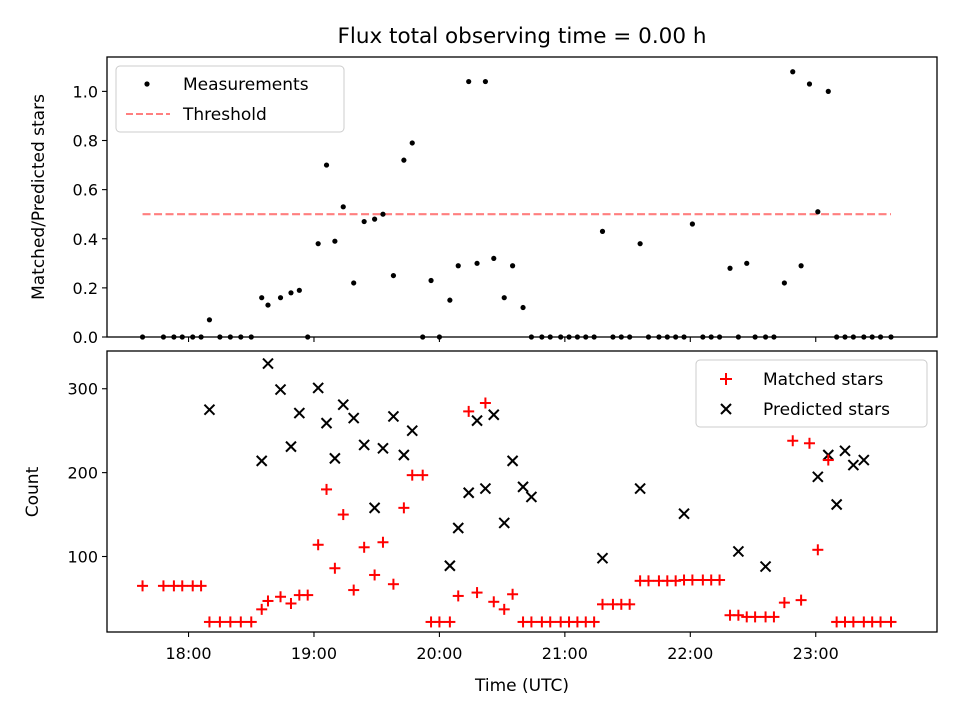 Image resolution: width=960 pixels, height=720 pixels. Describe the element at coordinates (33, 491) in the screenshot. I see `bottom-y-axis-label: Count` at that location.